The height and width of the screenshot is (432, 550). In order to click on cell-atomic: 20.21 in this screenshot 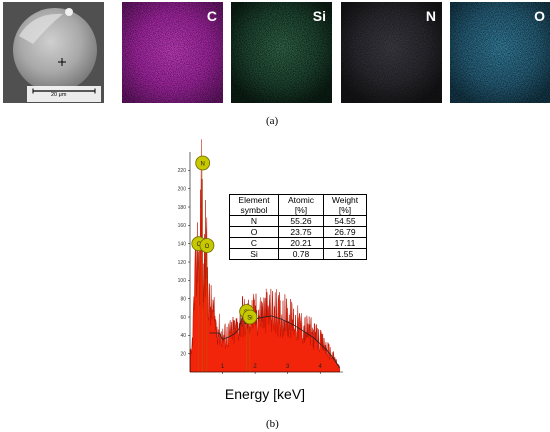, I will do `click(301, 243)`.